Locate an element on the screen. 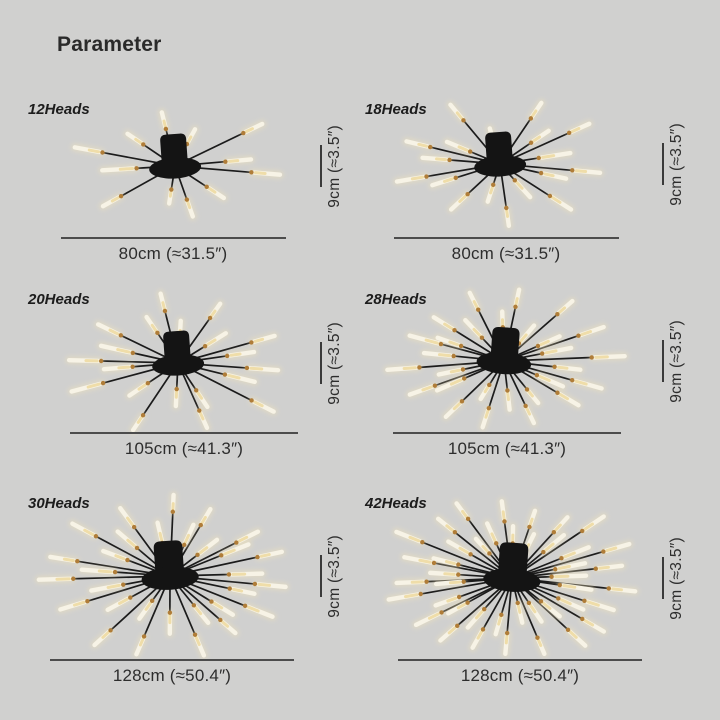 The width and height of the screenshot is (720, 720). lamp-spec-panel-30heads: 30Heads 9cm (≈3.5″) 128cm (≈50.4″) is located at coordinates (182, 591).